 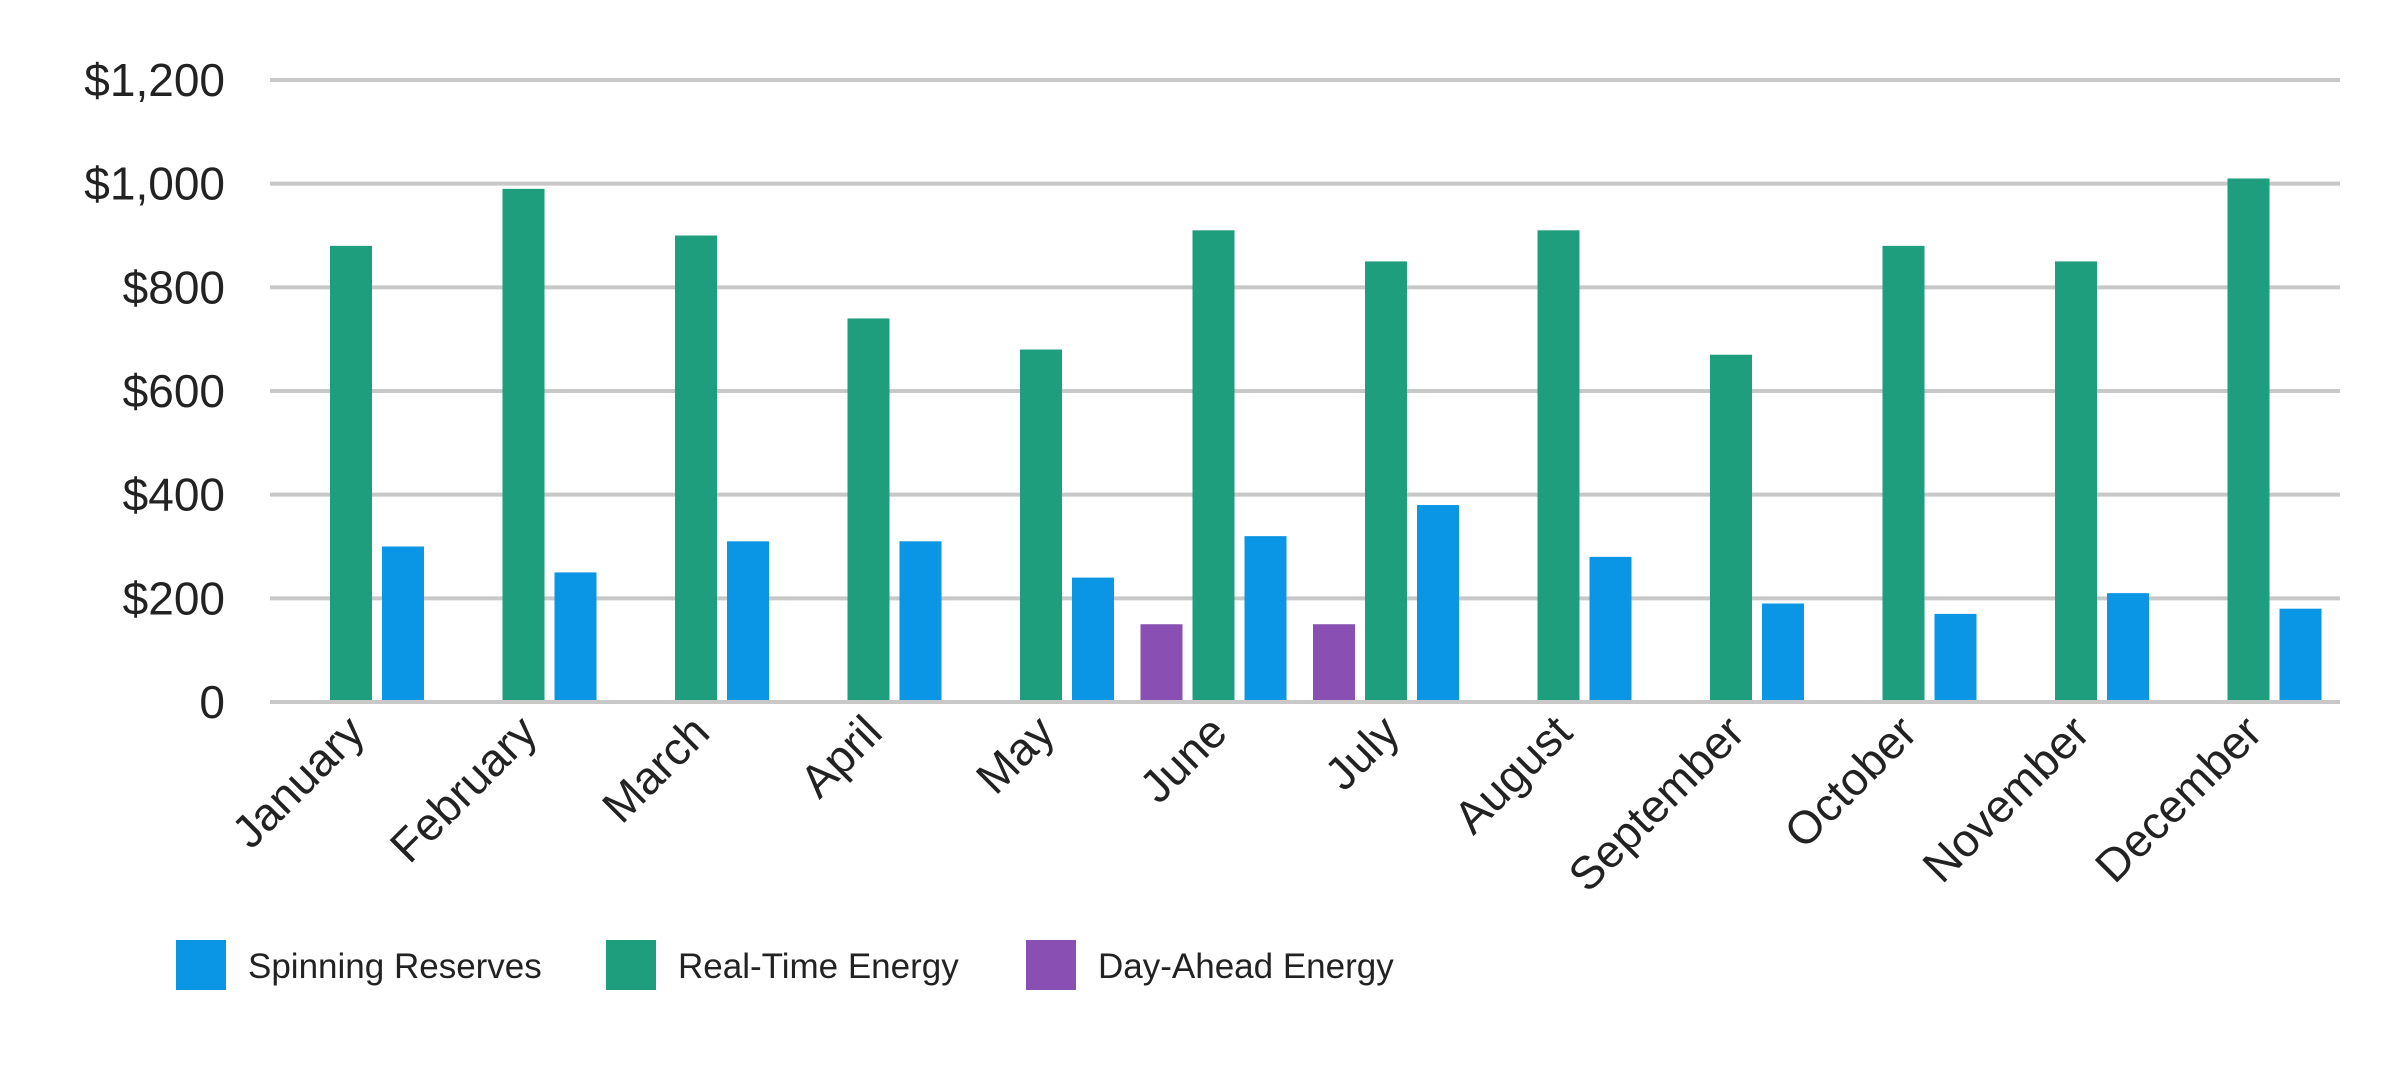 I want to click on bar-spinning-reserves-july, so click(x=1438, y=603).